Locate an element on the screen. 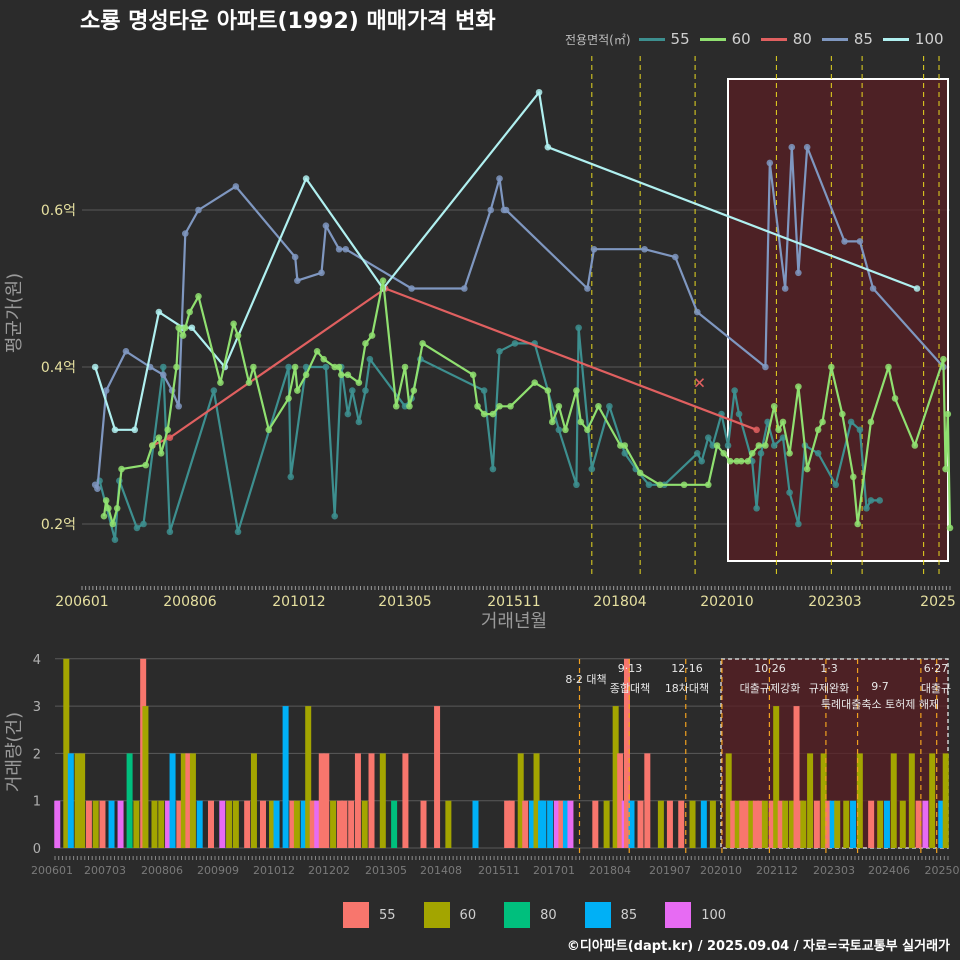 This screenshot has width=960, height=960. legend-label-80: 80 is located at coordinates (802, 39).